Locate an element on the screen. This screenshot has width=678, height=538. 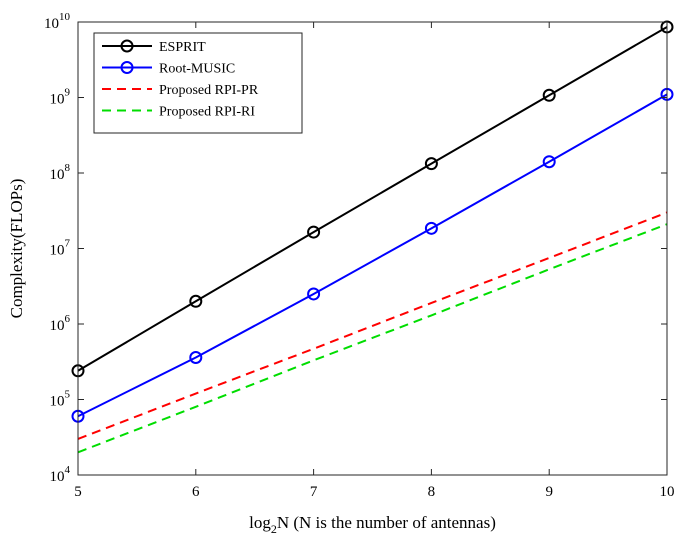
y-tick-label-exponent: 10 is located at coordinates (65, 17).